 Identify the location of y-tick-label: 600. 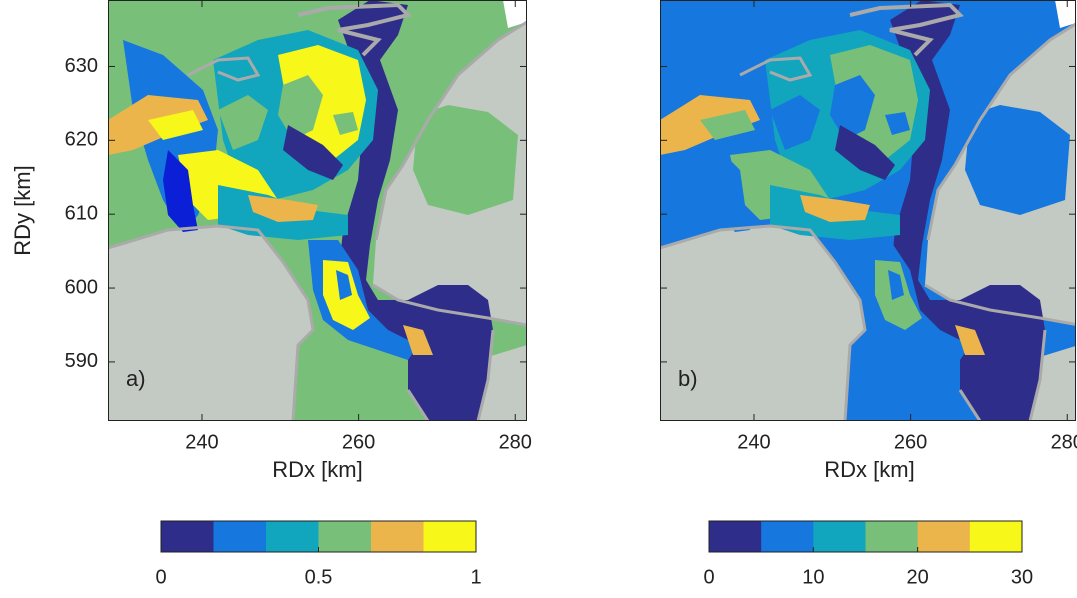
(81, 287).